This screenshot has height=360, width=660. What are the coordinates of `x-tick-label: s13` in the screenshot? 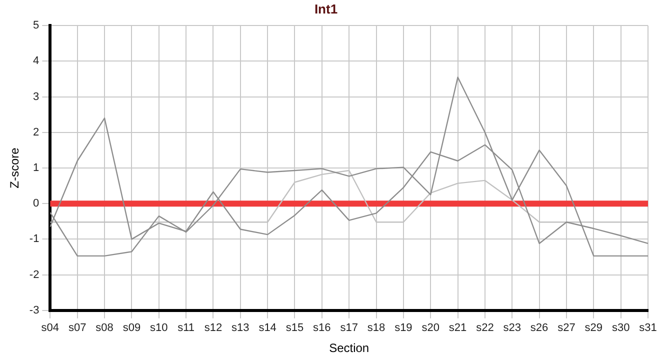 It's located at (241, 328).